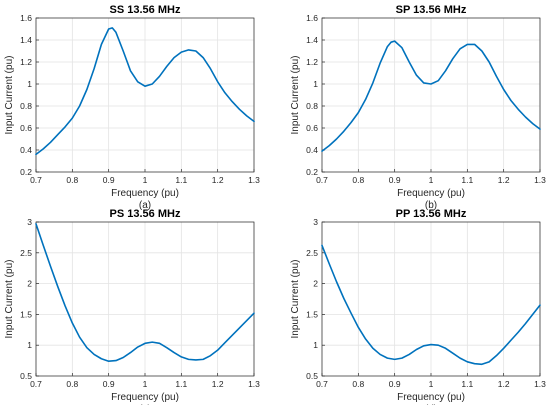  Describe the element at coordinates (145, 205) in the screenshot. I see `panel-caption: (a)` at that location.